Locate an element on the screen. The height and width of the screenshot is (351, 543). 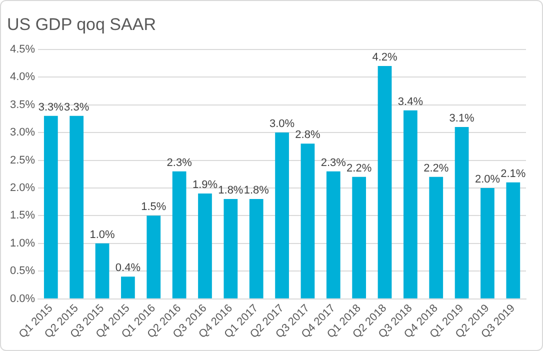
y-tick-label: 2.0% is located at coordinates (23, 188).